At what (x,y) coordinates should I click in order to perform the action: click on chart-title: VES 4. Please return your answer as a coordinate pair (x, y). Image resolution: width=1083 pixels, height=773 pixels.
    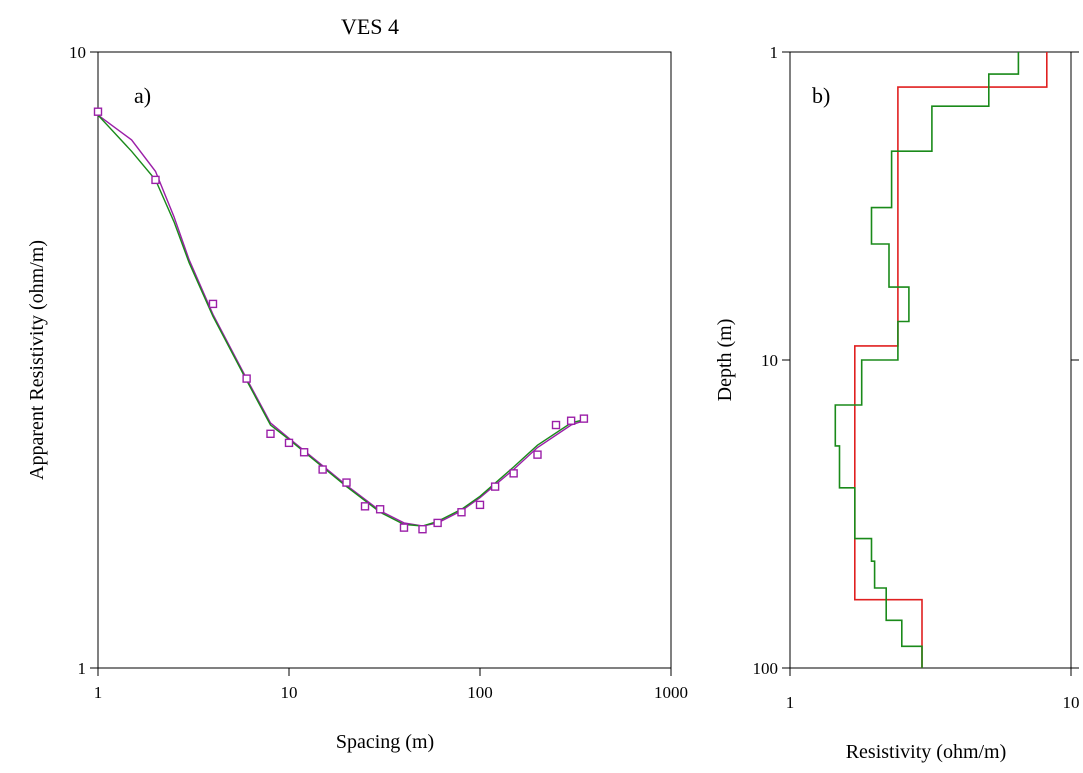
    Looking at the image, I should click on (370, 26).